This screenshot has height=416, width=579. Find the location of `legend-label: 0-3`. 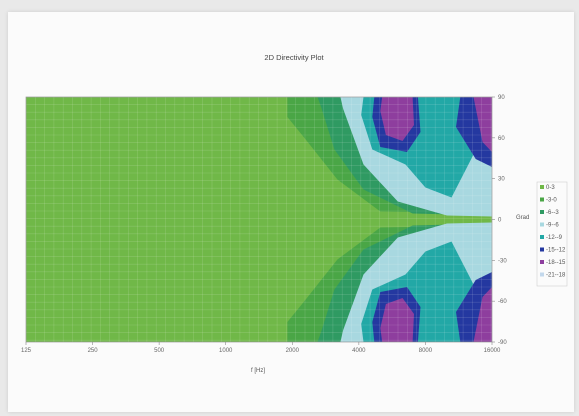

legend-label: 0-3 is located at coordinates (550, 188).